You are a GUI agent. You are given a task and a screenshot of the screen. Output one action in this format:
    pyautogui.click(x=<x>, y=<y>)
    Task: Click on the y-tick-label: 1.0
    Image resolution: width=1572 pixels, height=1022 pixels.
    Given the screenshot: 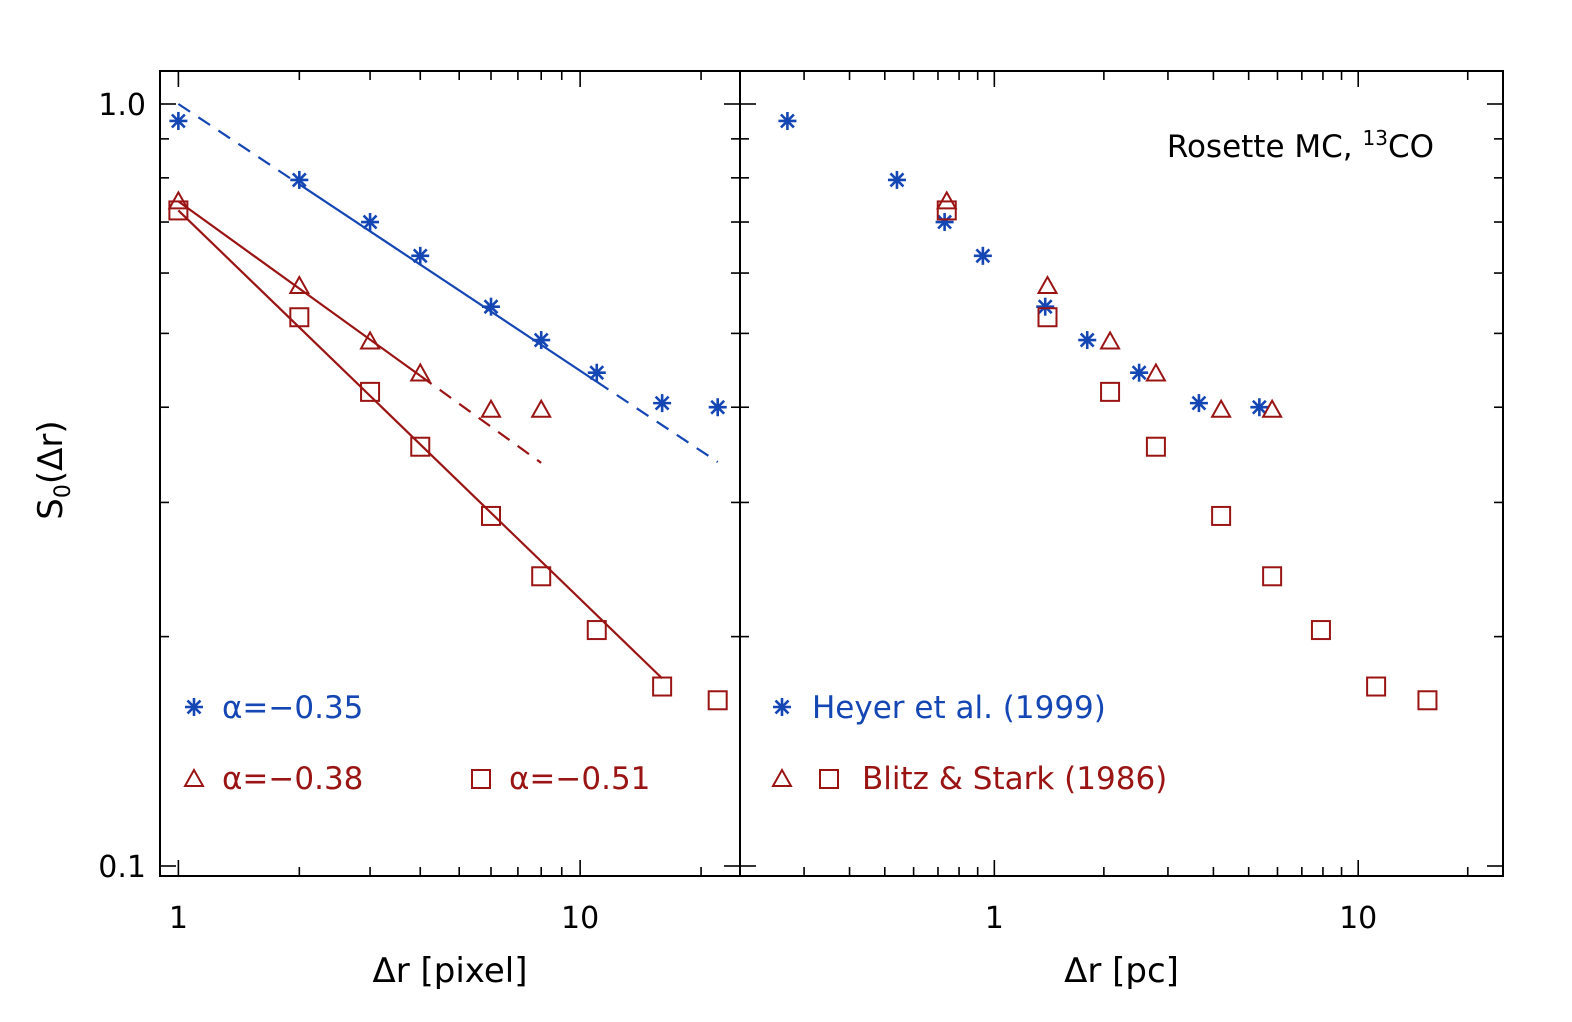 What is the action you would take?
    pyautogui.click(x=122, y=105)
    